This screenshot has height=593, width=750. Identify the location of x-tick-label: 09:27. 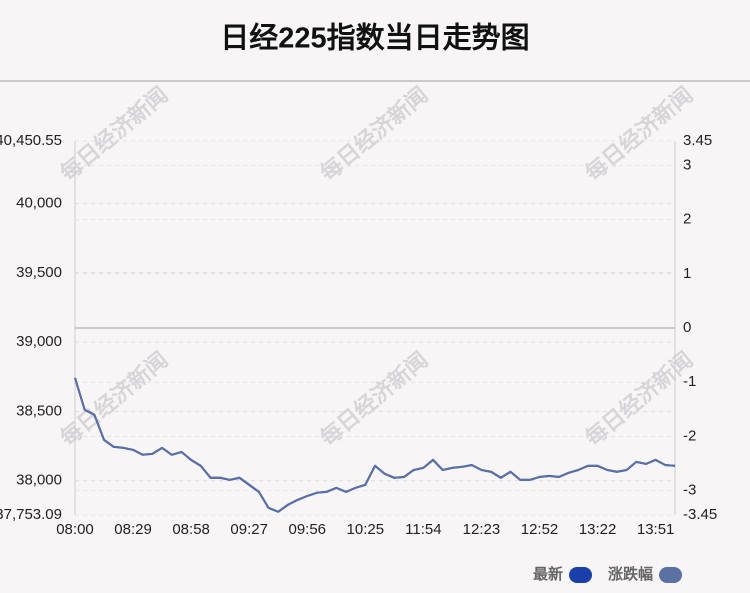
(249, 529).